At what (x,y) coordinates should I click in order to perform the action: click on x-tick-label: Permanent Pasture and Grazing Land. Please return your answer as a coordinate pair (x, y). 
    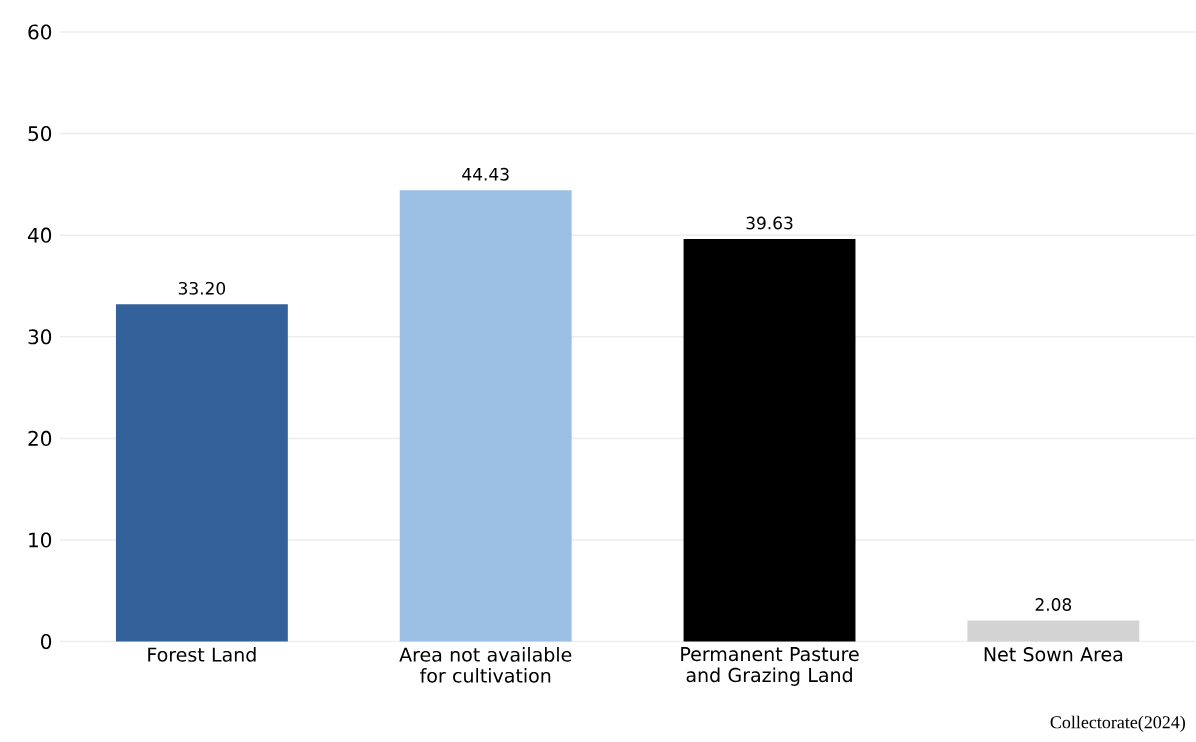
    Looking at the image, I should click on (770, 667).